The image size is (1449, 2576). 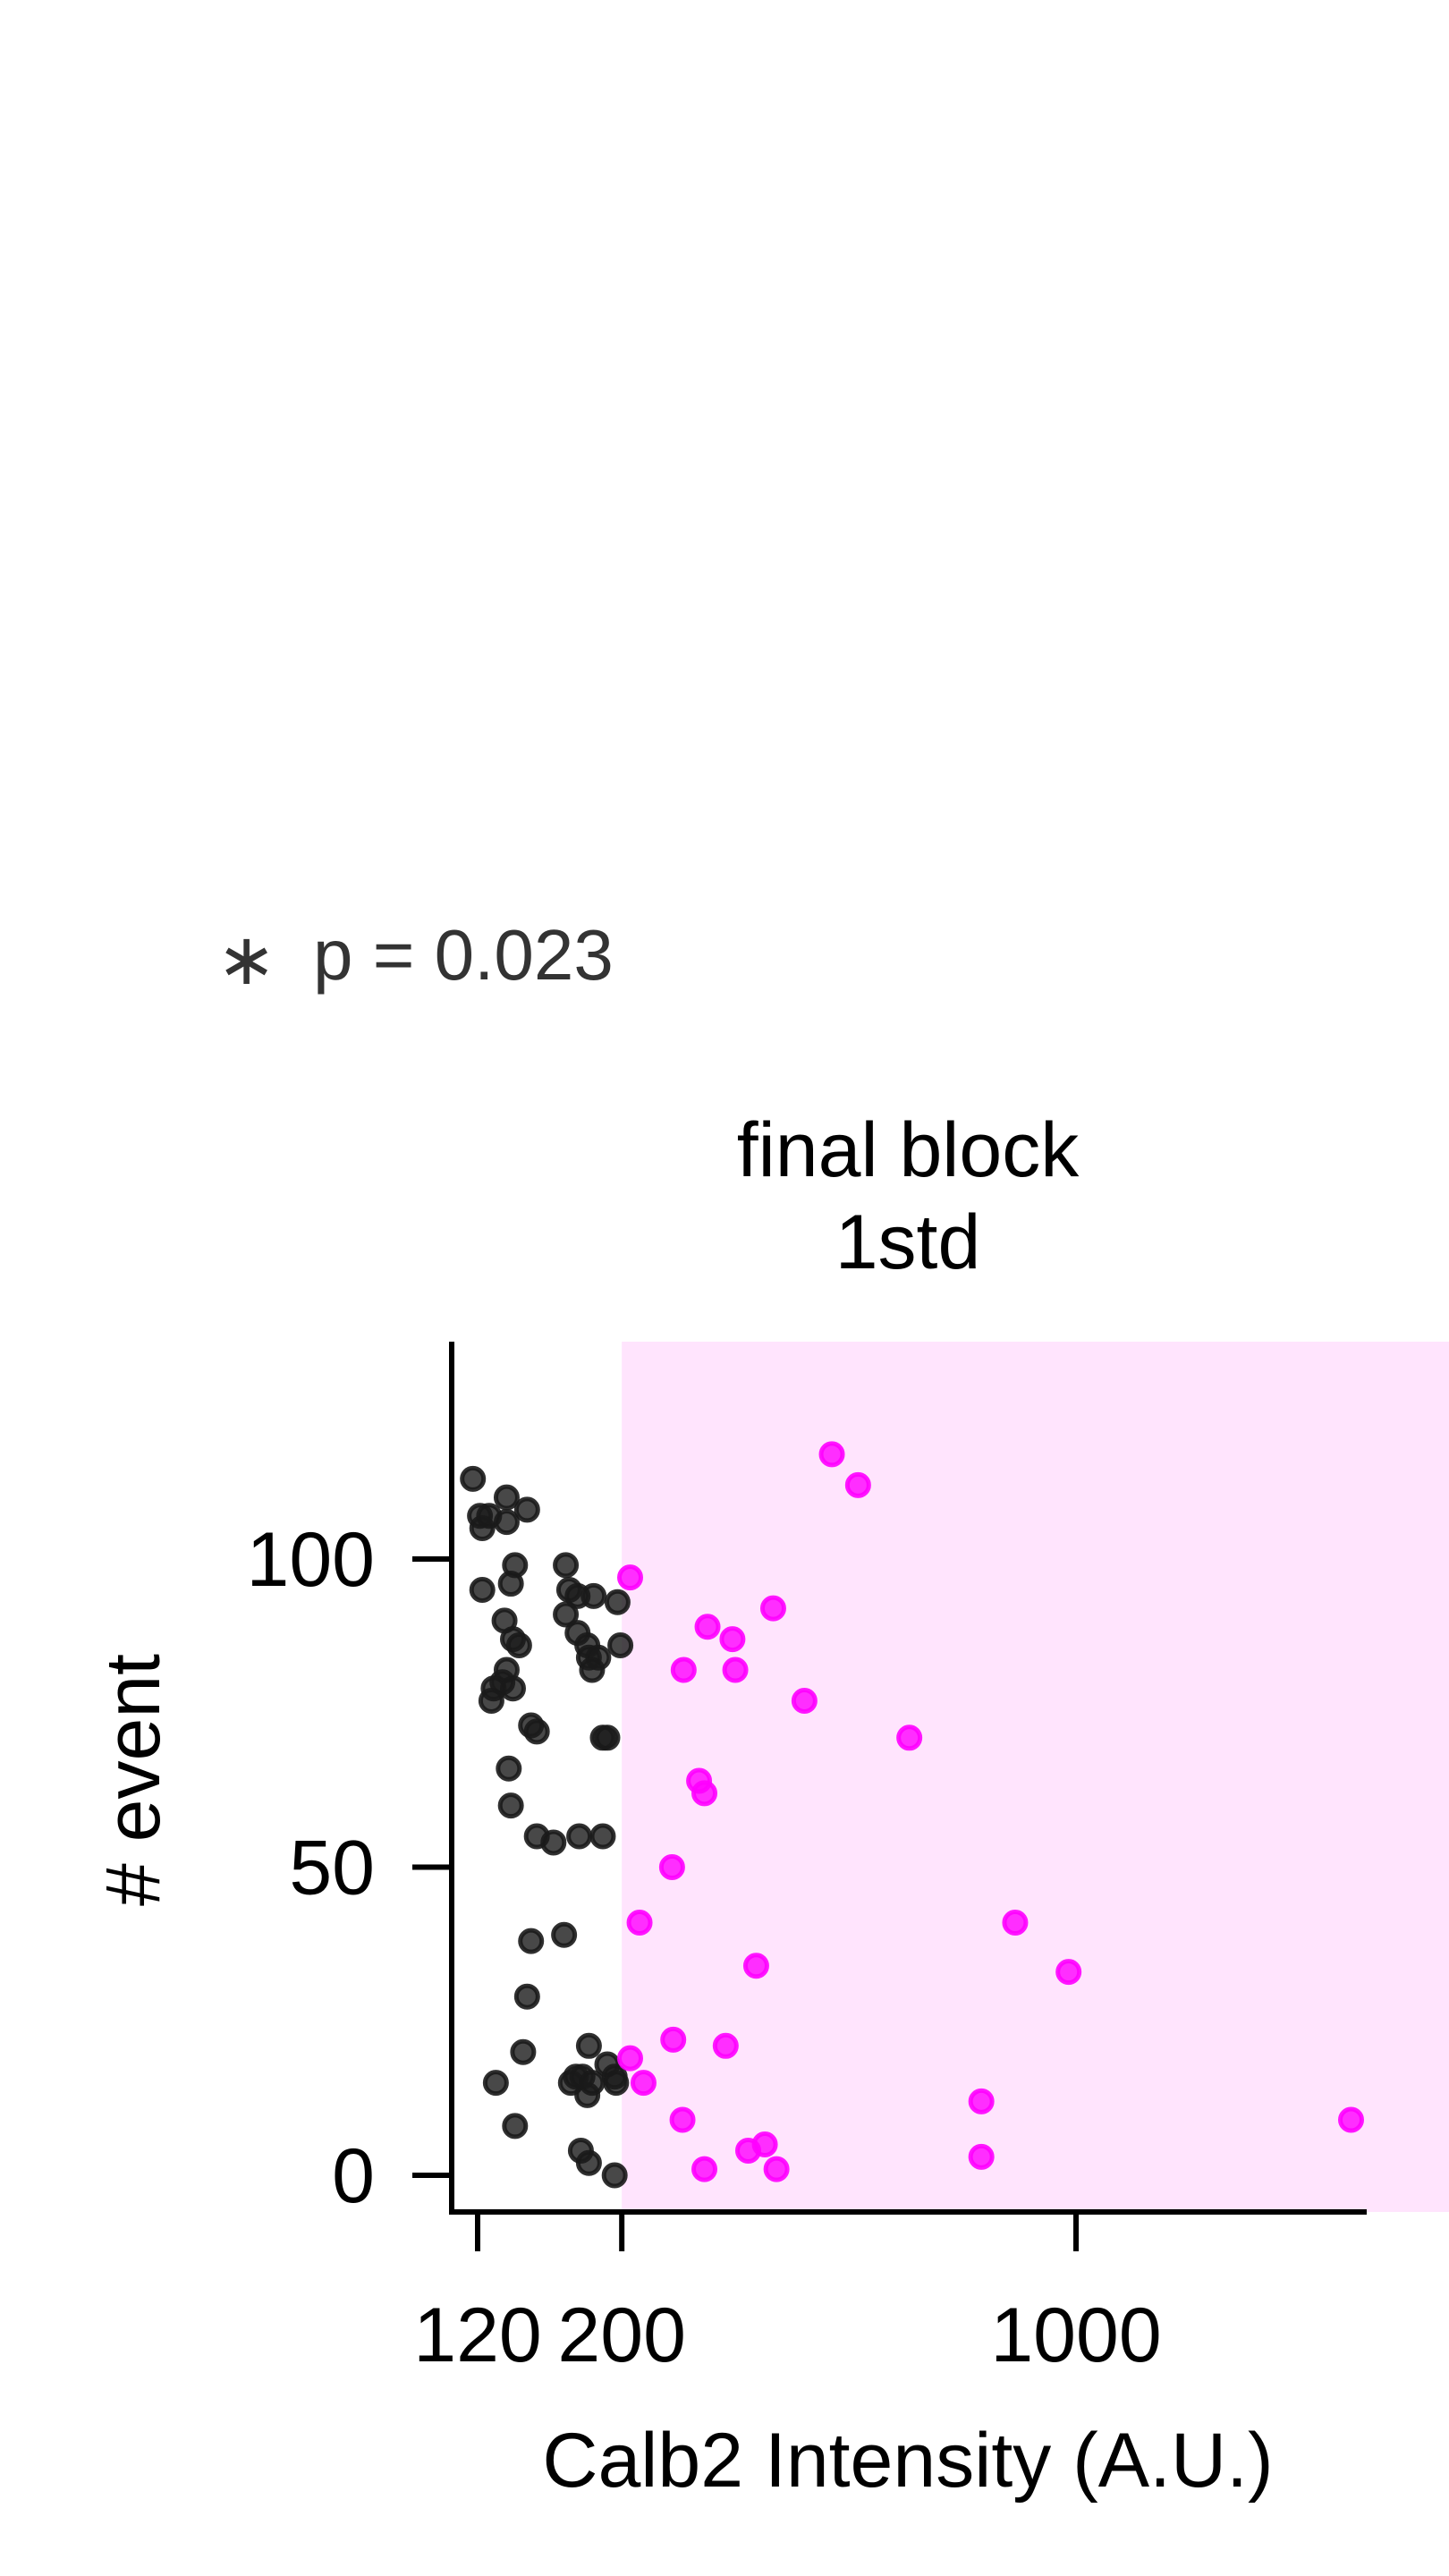 What do you see at coordinates (787, 2295) in the screenshot?
I see `x-axis-ticks: 120 200 1000` at bounding box center [787, 2295].